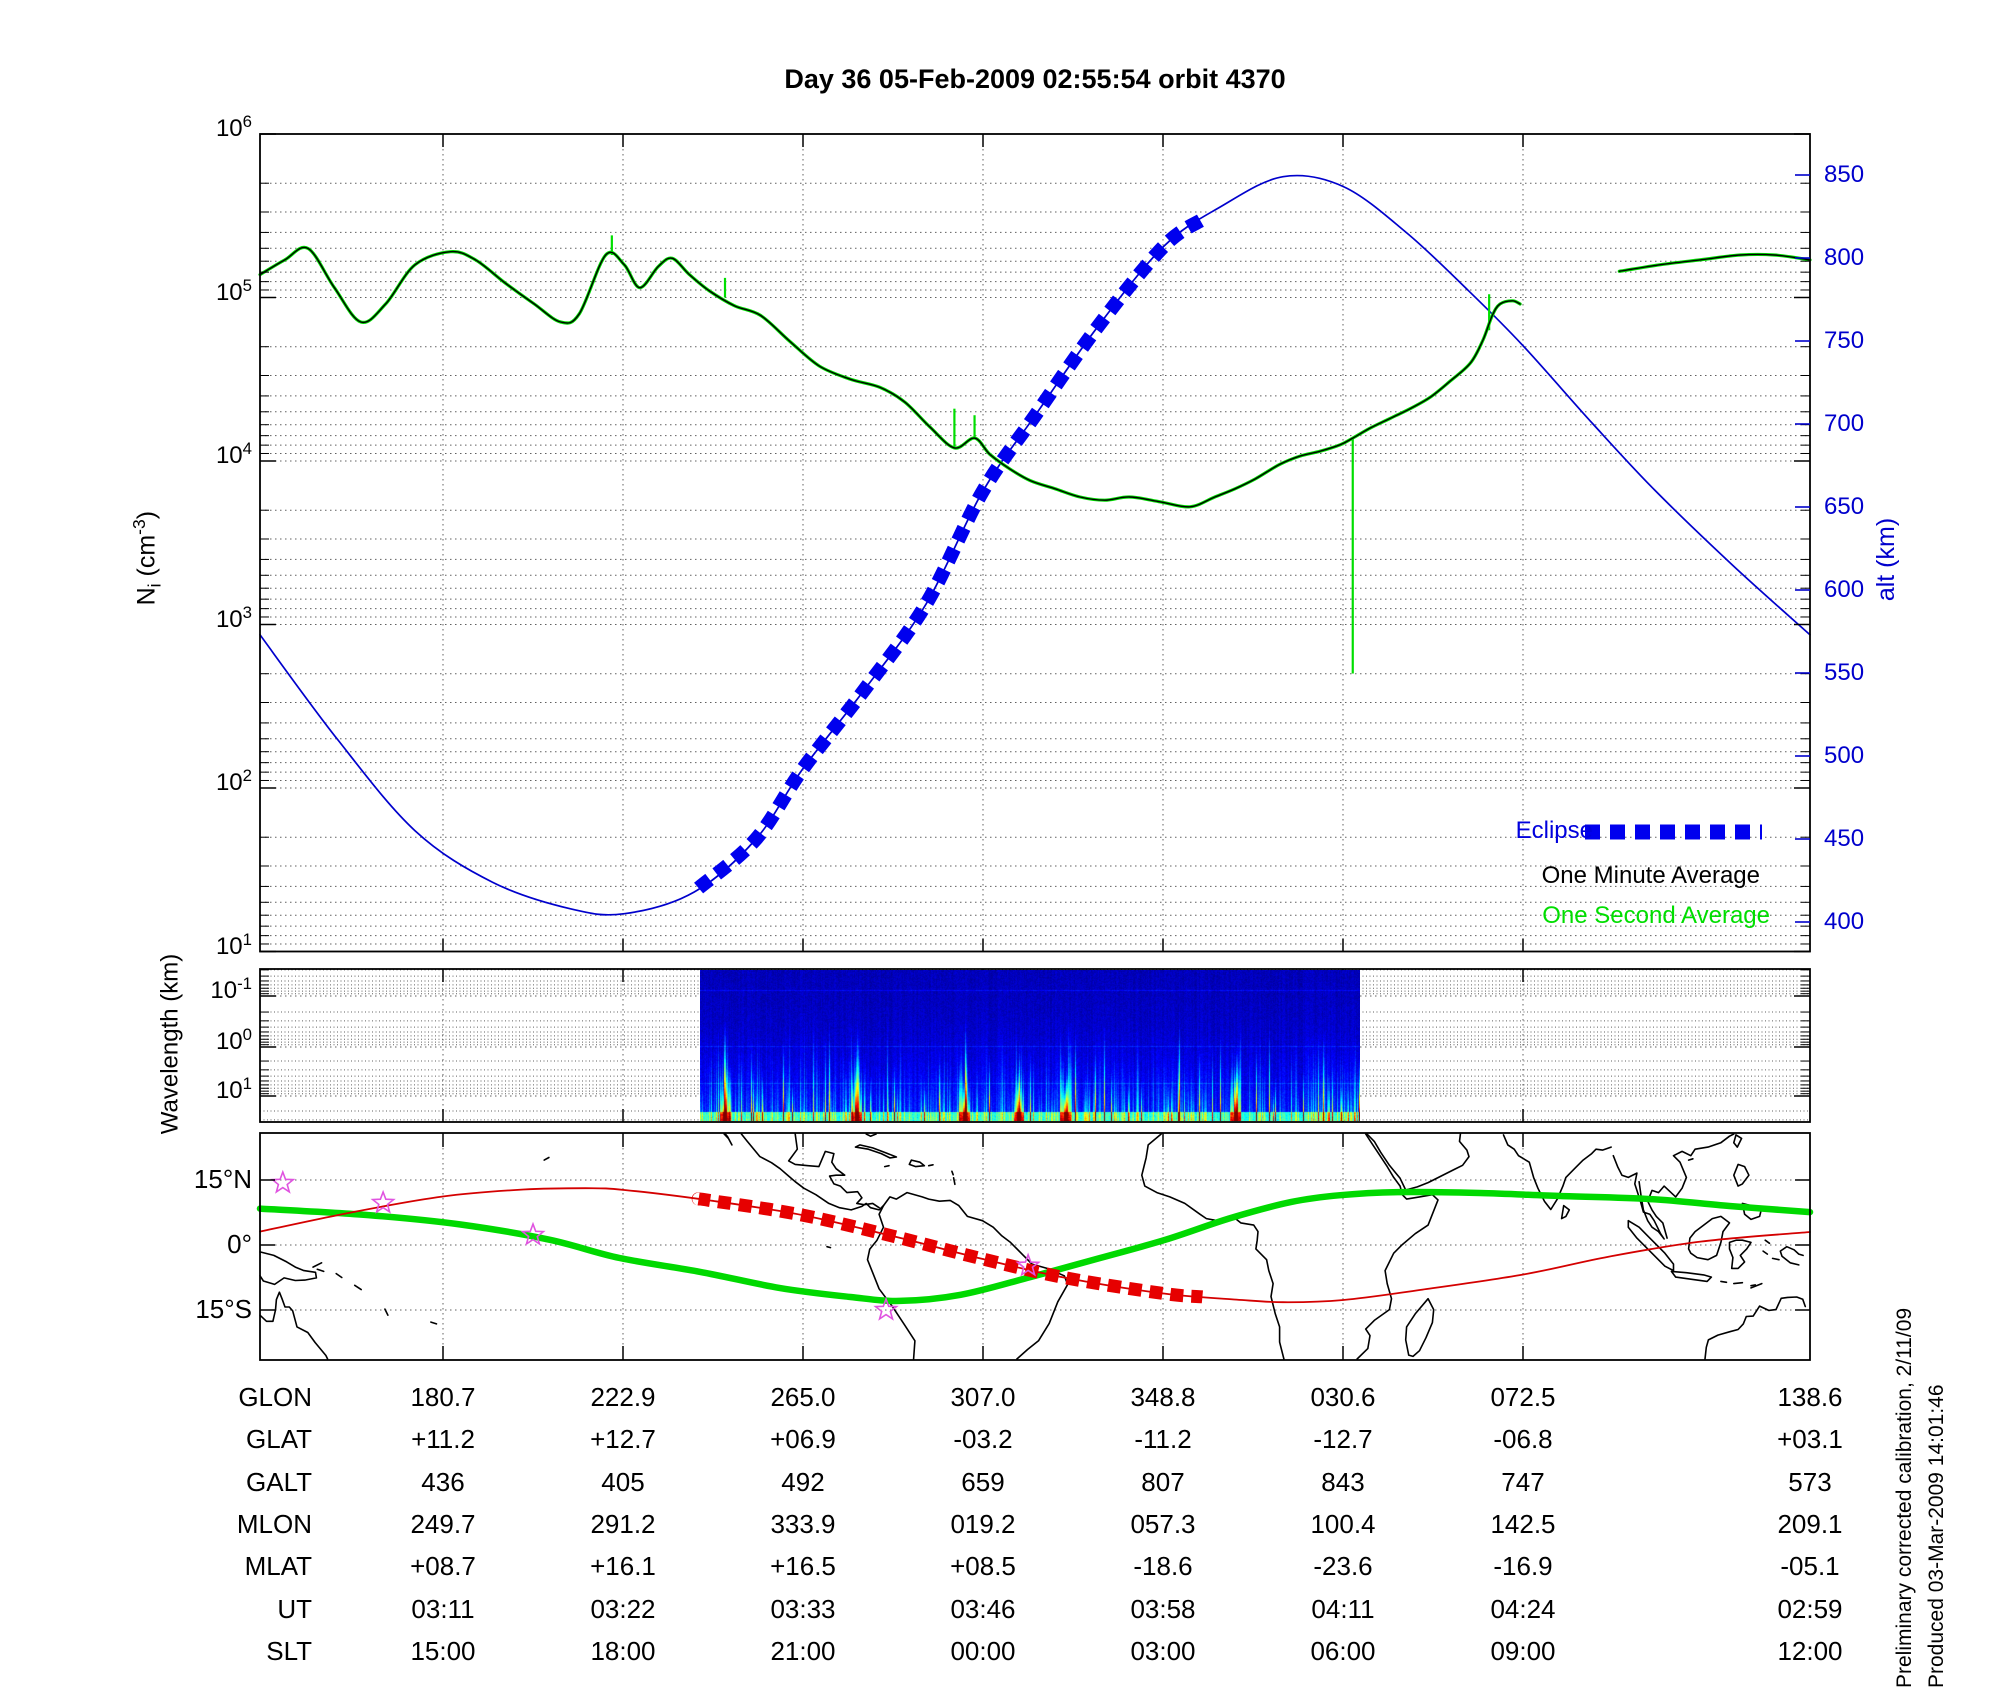 The width and height of the screenshot is (2000, 1700). What do you see at coordinates (1343, 1439) in the screenshot?
I see `table-cell-GLAT-5: -12.7` at bounding box center [1343, 1439].